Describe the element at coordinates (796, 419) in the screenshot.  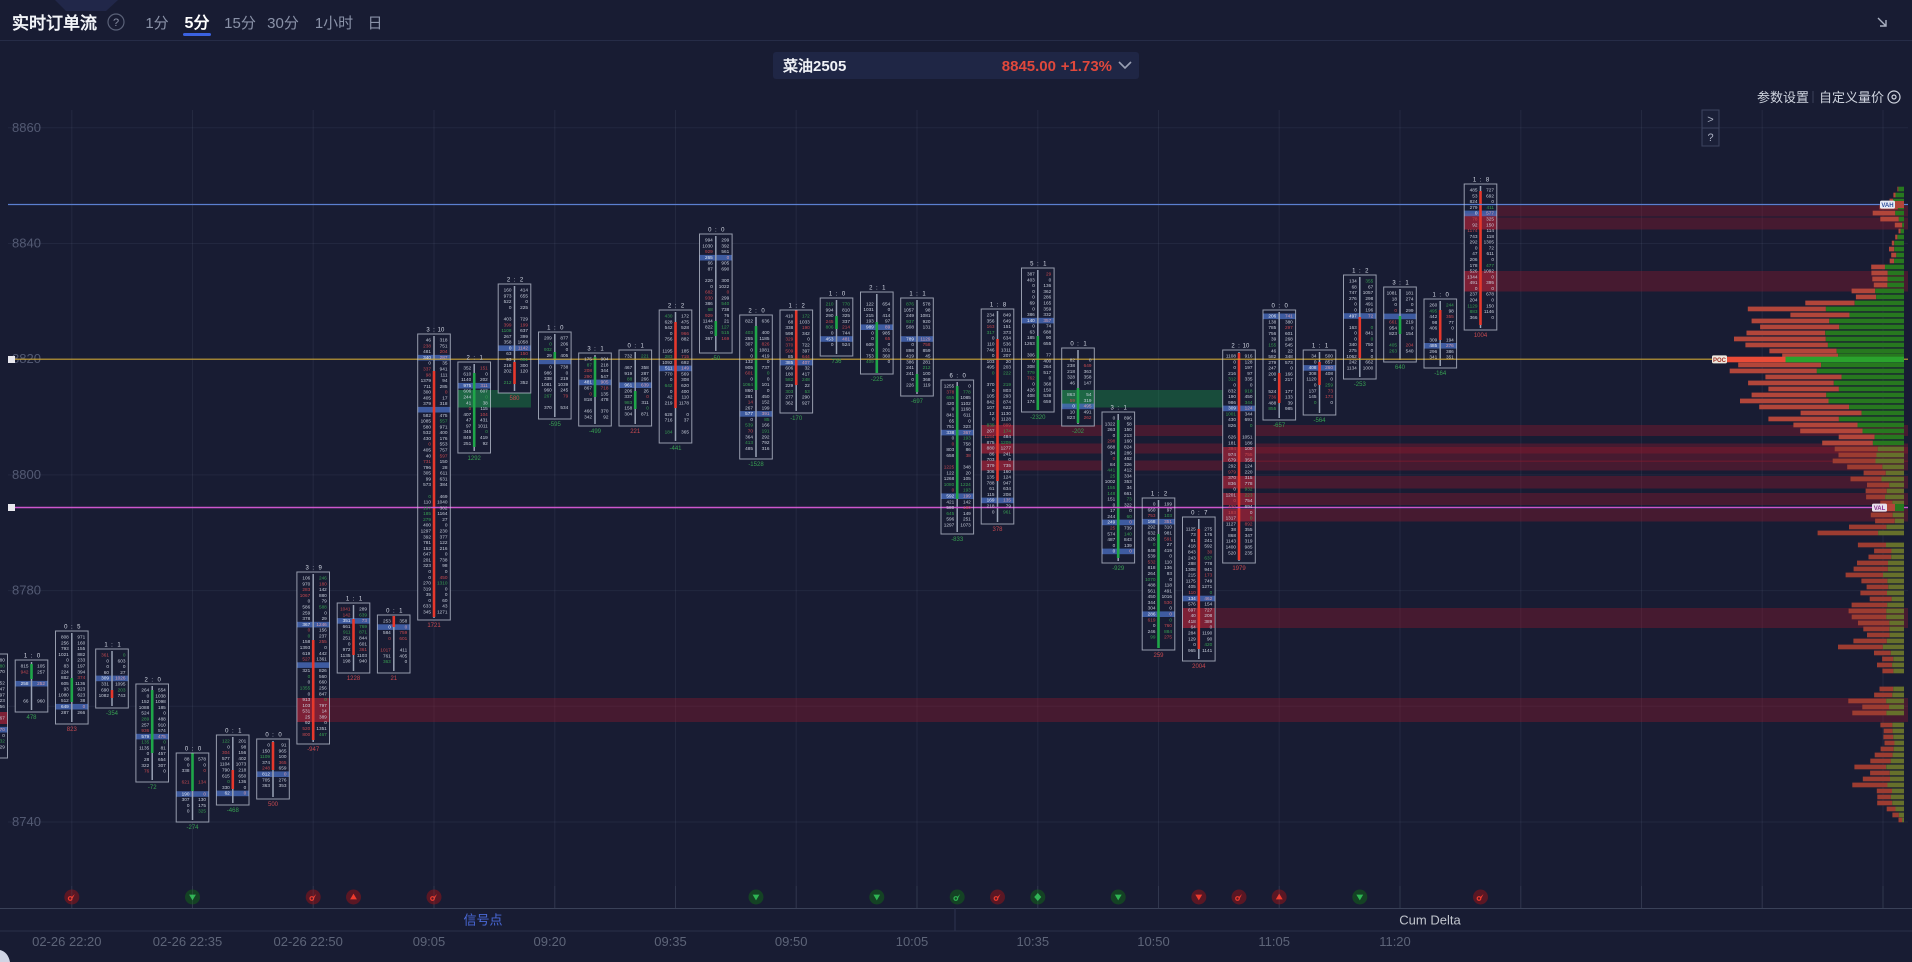
I see `svg-text: -170` at that location.